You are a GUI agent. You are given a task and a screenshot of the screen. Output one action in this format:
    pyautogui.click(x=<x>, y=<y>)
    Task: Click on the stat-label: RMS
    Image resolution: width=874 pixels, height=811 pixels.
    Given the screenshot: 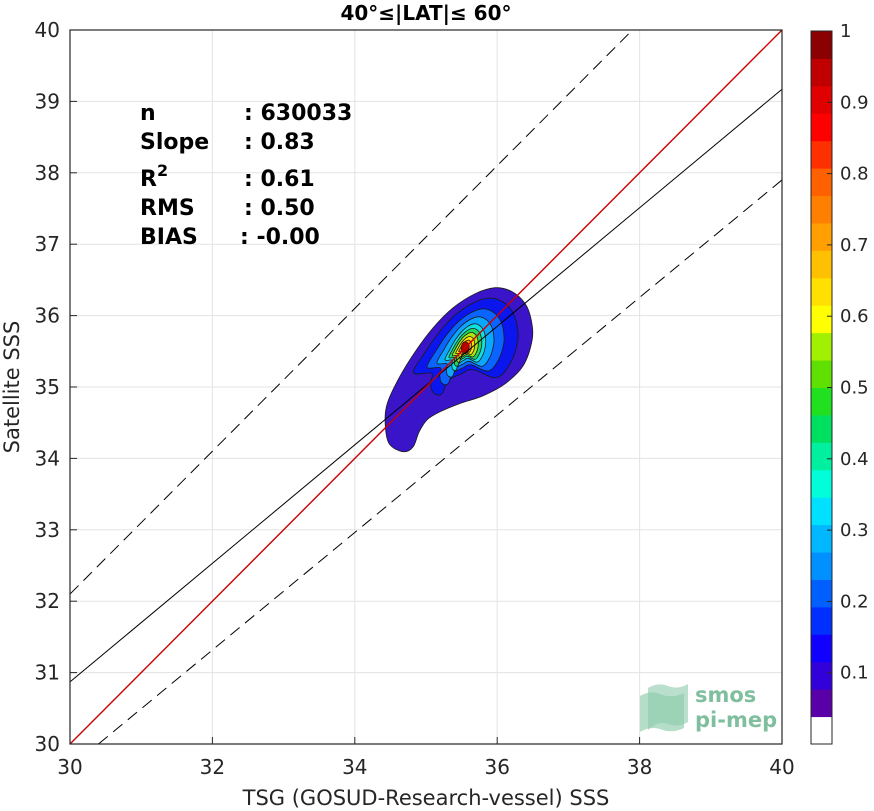 What is the action you would take?
    pyautogui.click(x=167, y=208)
    